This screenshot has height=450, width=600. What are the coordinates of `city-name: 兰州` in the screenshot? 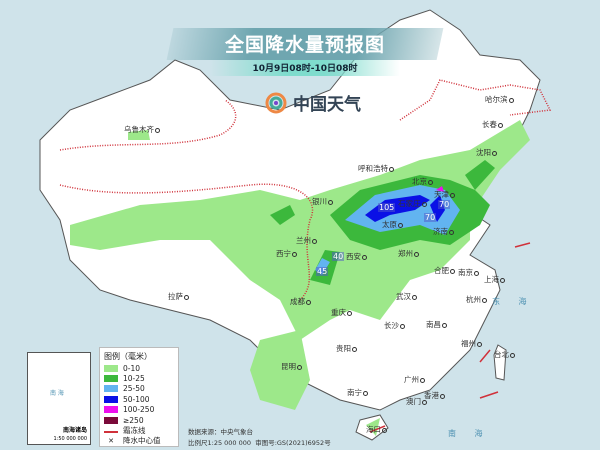 It's located at (303, 240).